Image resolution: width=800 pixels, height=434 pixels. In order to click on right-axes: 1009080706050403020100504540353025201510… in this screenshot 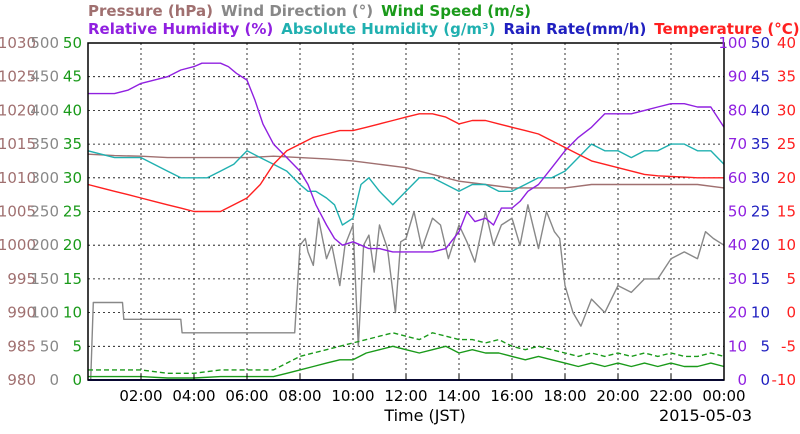, I will do `click(757, 211)`.